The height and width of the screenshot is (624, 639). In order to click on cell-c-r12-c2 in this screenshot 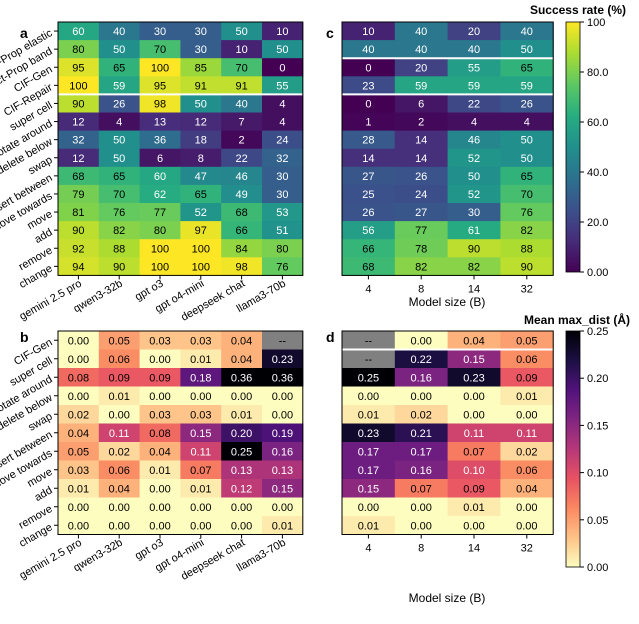, I will do `click(474, 248)`.